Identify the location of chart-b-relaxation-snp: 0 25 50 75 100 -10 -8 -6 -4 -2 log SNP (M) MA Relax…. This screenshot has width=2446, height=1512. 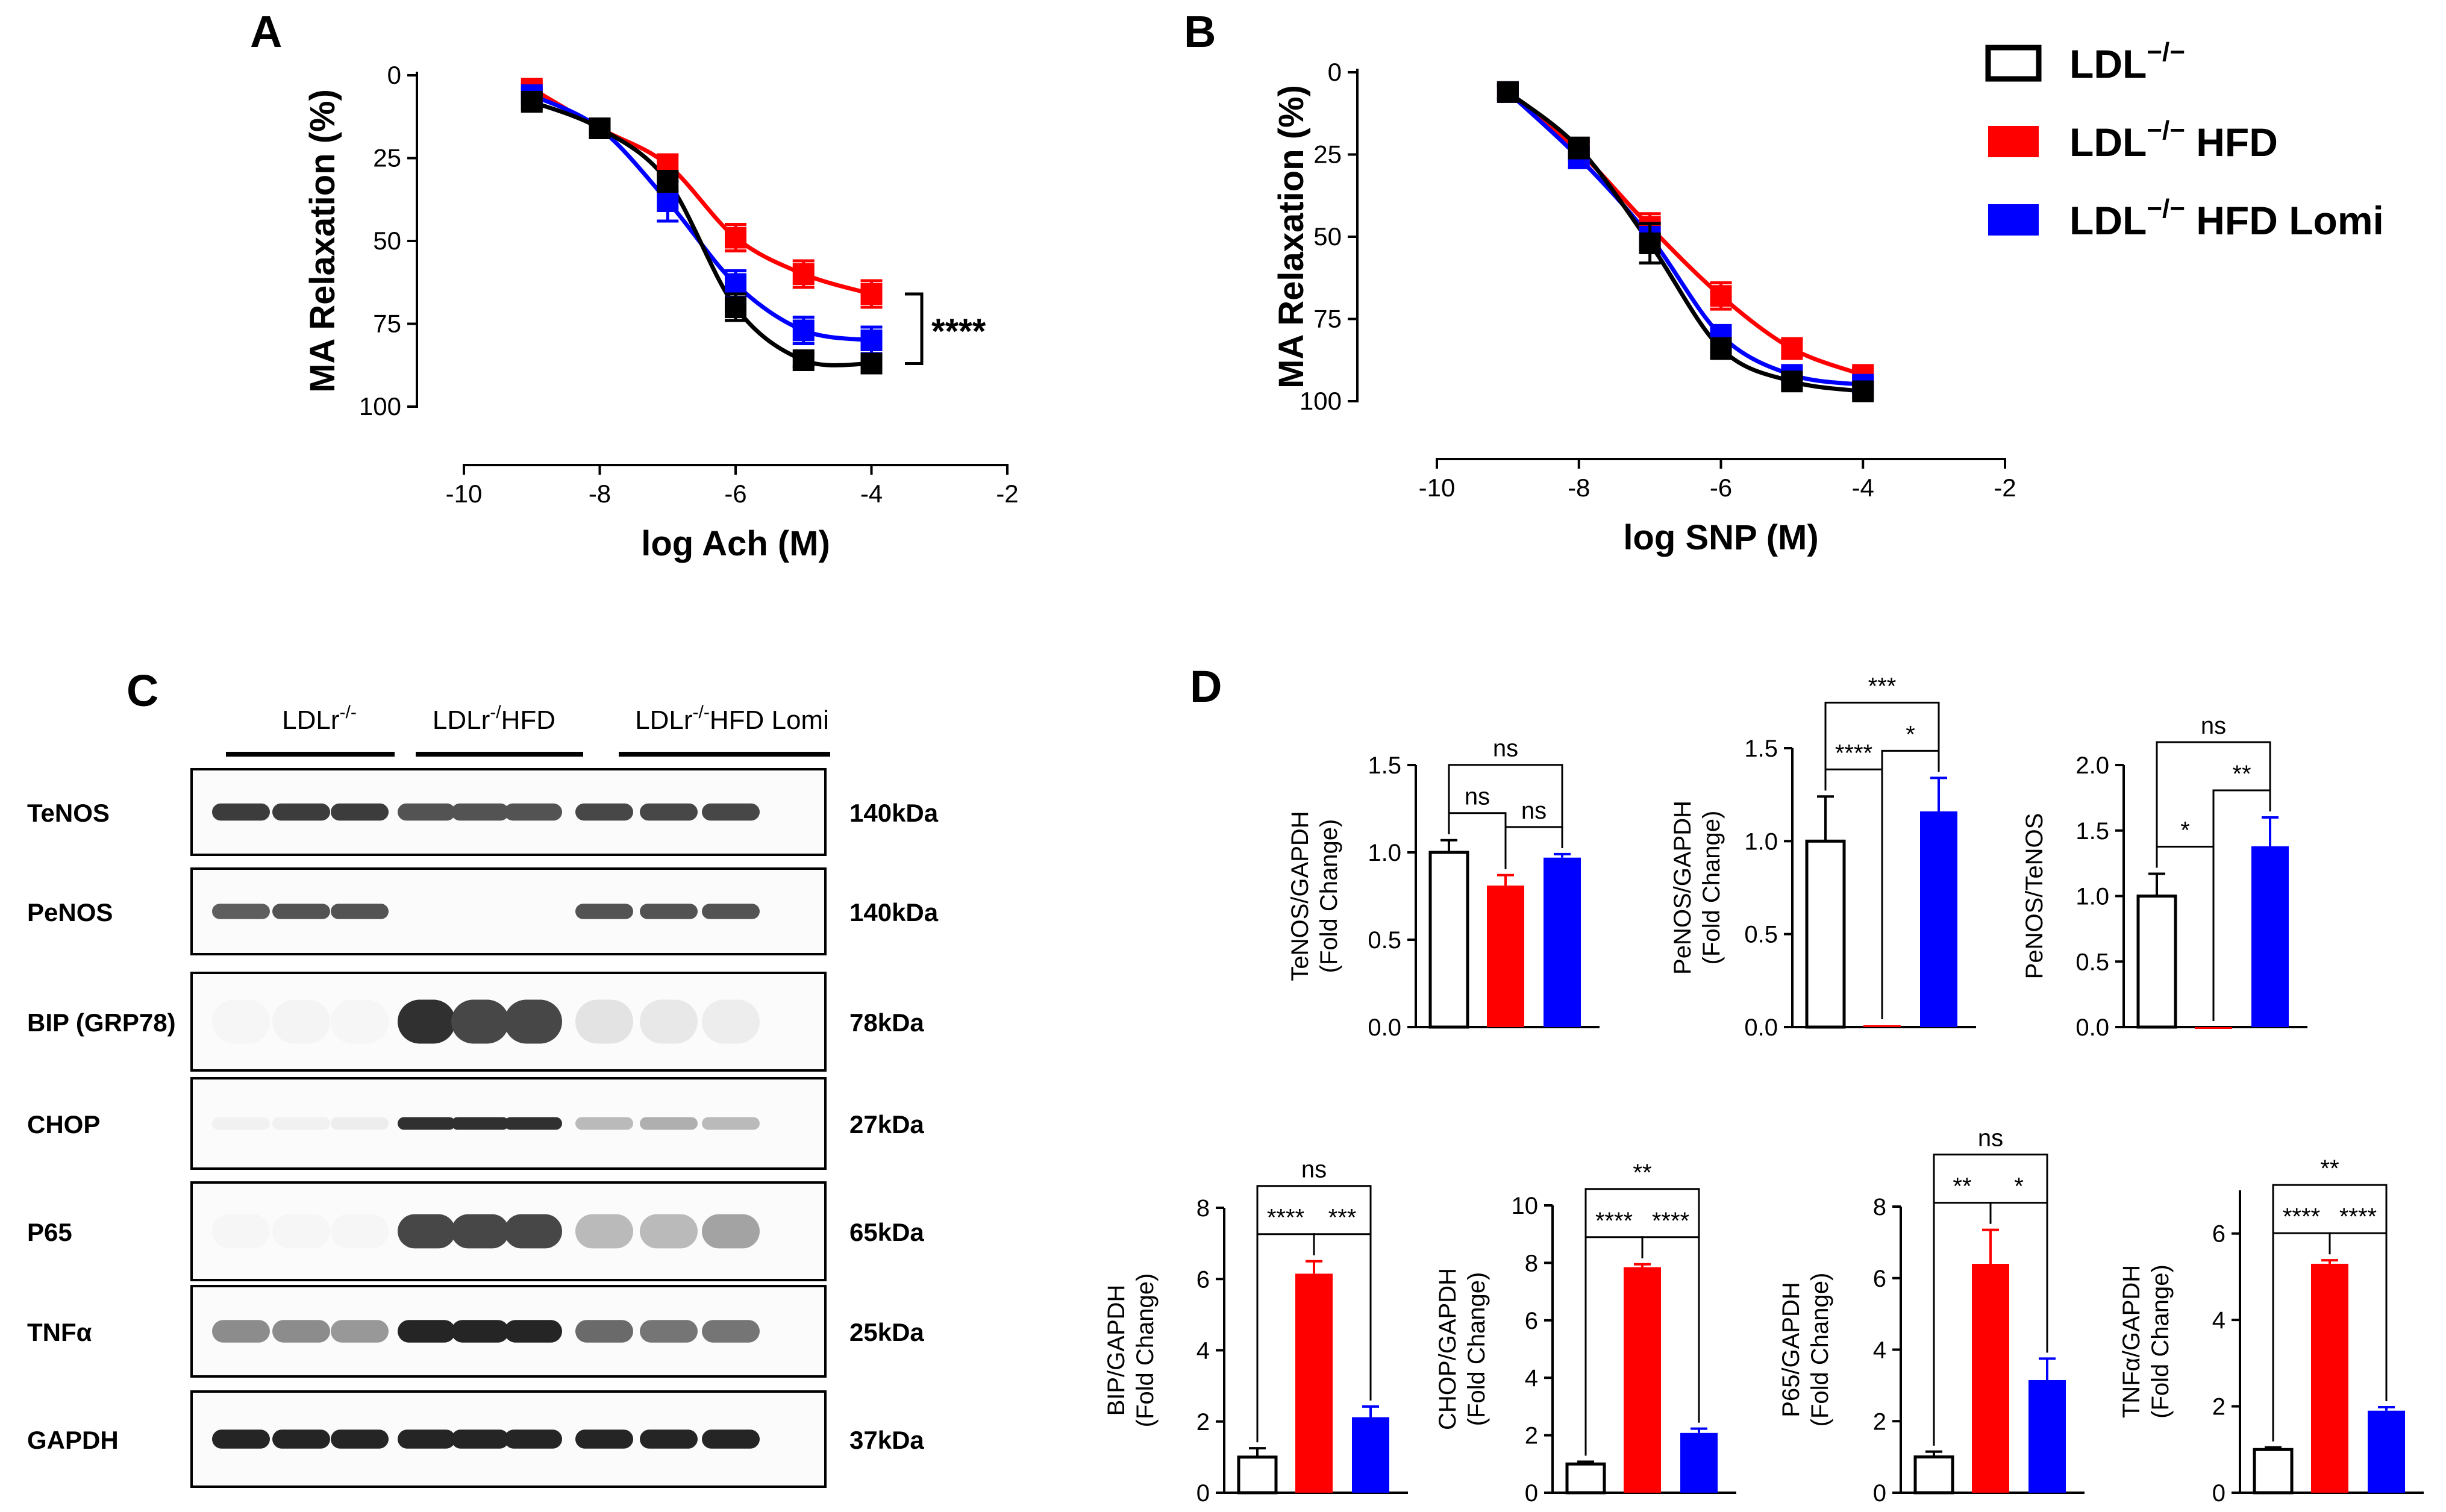
(1644, 307).